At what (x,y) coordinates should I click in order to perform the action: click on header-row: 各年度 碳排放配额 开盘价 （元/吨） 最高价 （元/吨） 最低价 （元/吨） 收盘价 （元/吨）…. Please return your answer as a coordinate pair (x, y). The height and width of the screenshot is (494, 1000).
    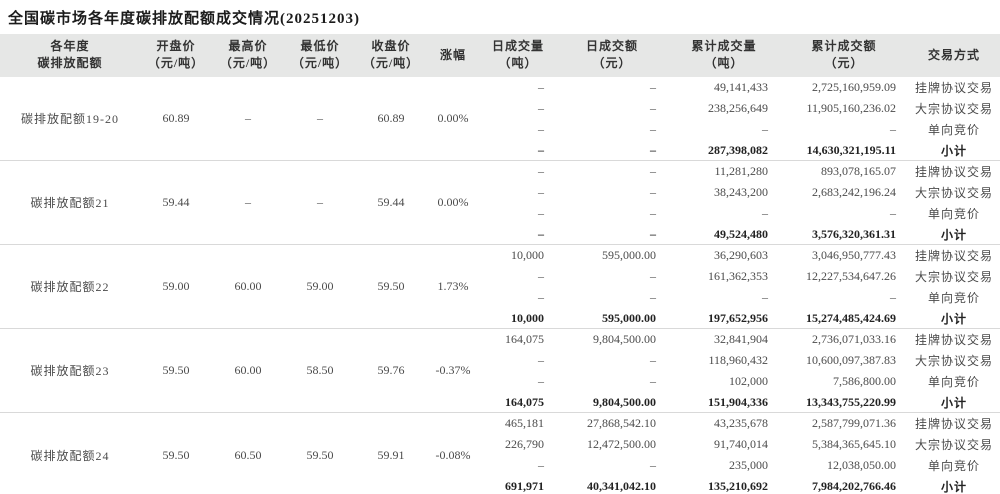
    Looking at the image, I should click on (500, 55).